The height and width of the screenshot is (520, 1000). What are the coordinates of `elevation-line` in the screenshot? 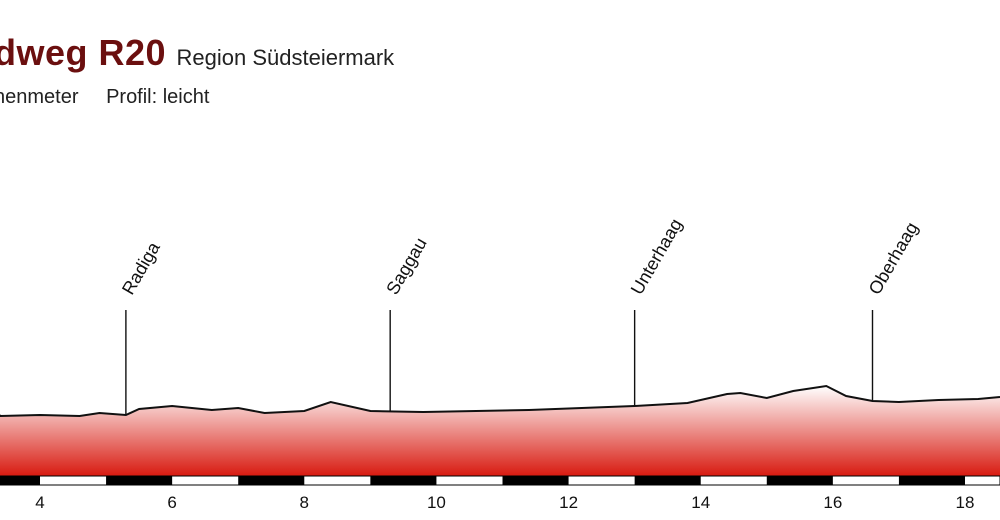 It's located at (500, 401).